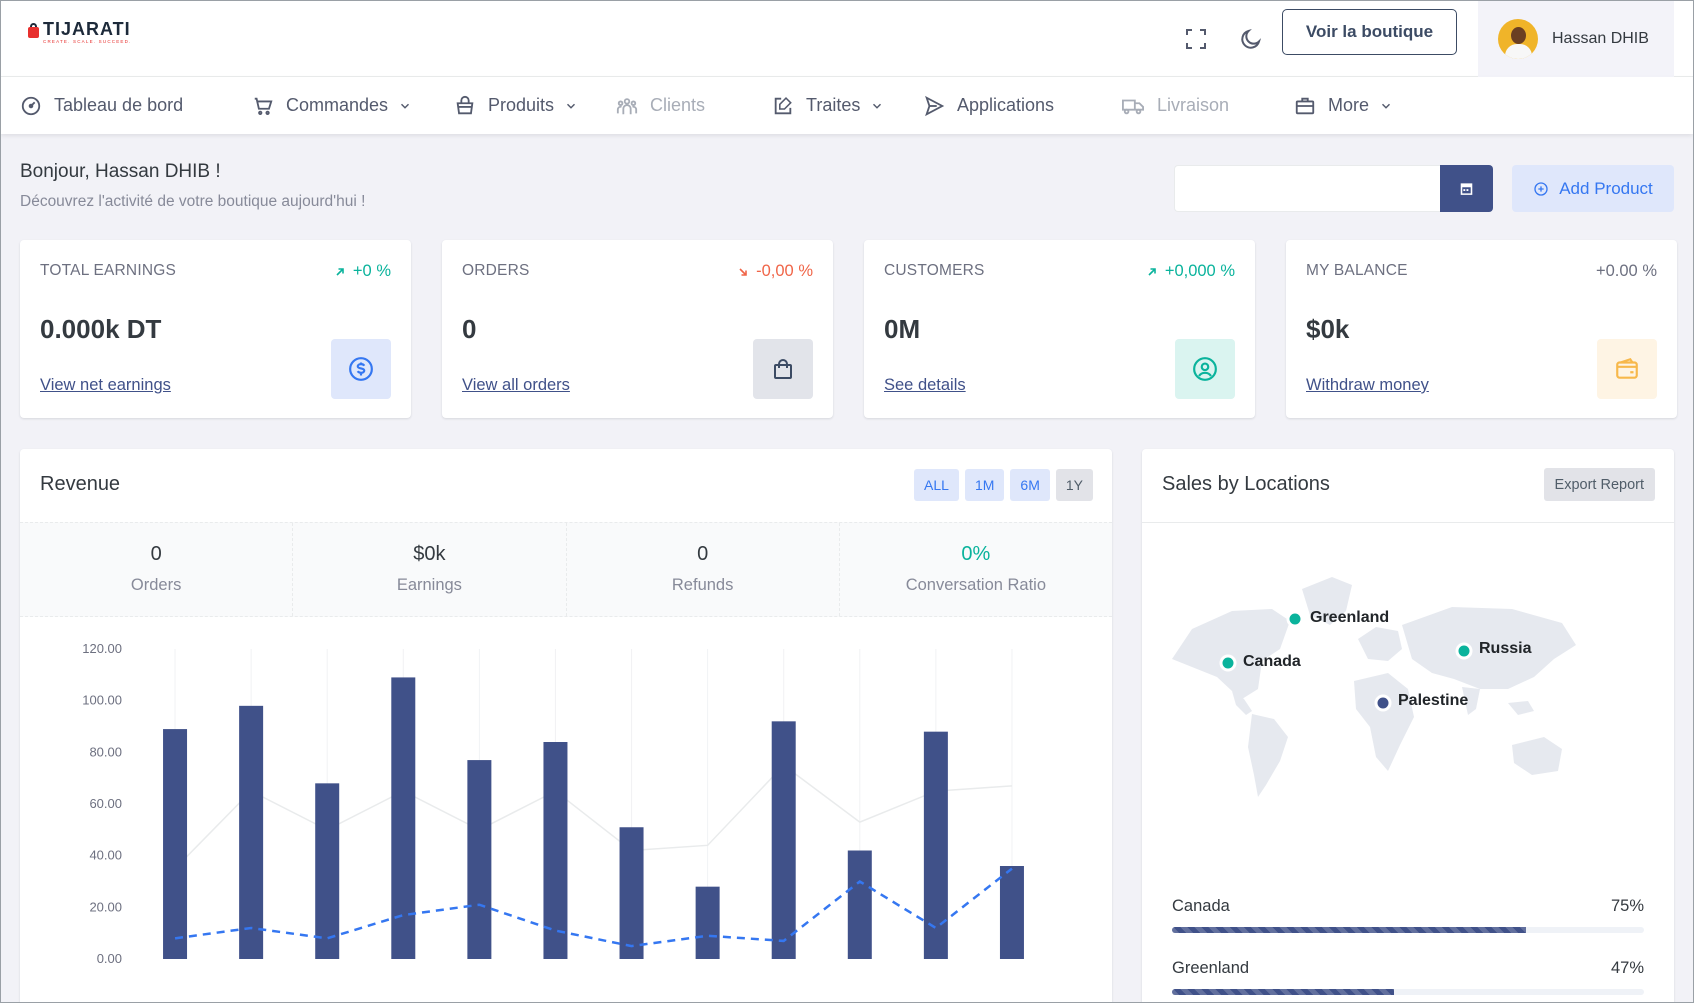 This screenshot has height=1003, width=1694. Describe the element at coordinates (516, 385) in the screenshot. I see `view-all-orders-link: View all orders` at that location.